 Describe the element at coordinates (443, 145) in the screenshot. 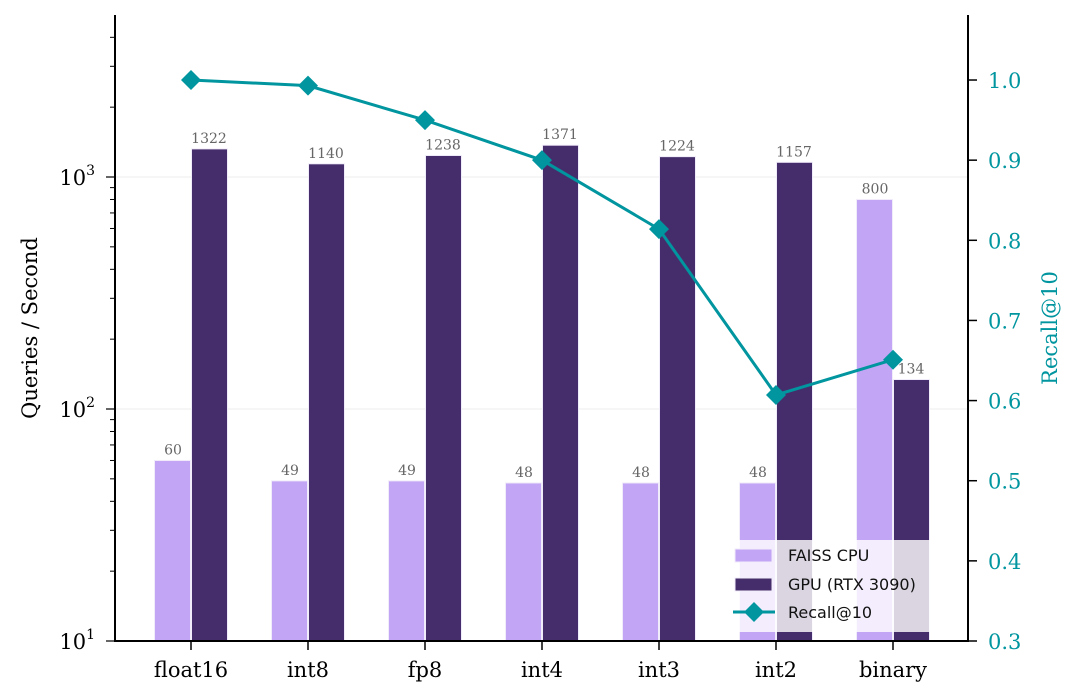

I see `bar-label-gpu: 1238` at that location.